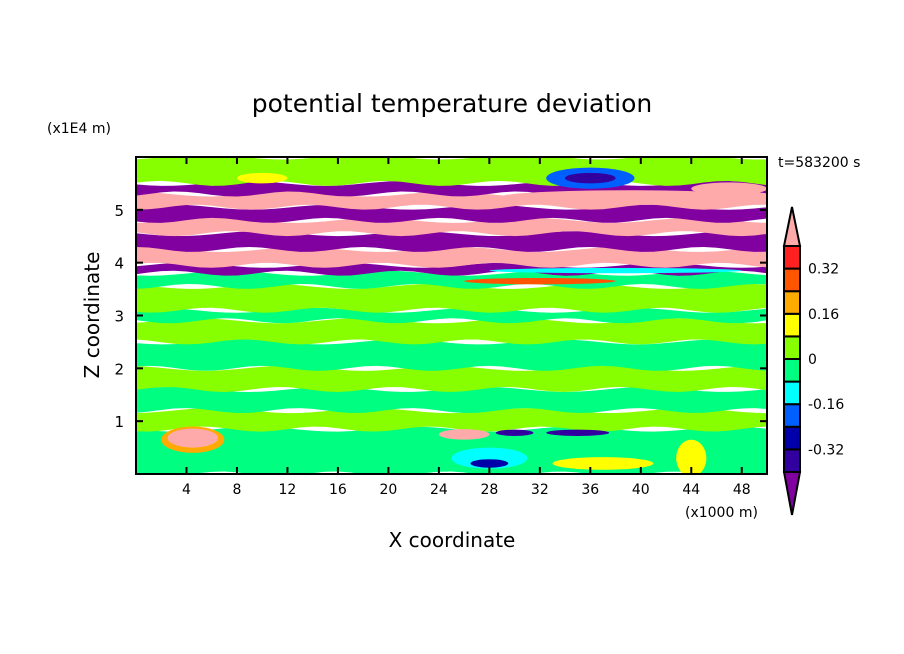  What do you see at coordinates (792, 226) in the screenshot?
I see `colorbar-over-triangle` at bounding box center [792, 226].